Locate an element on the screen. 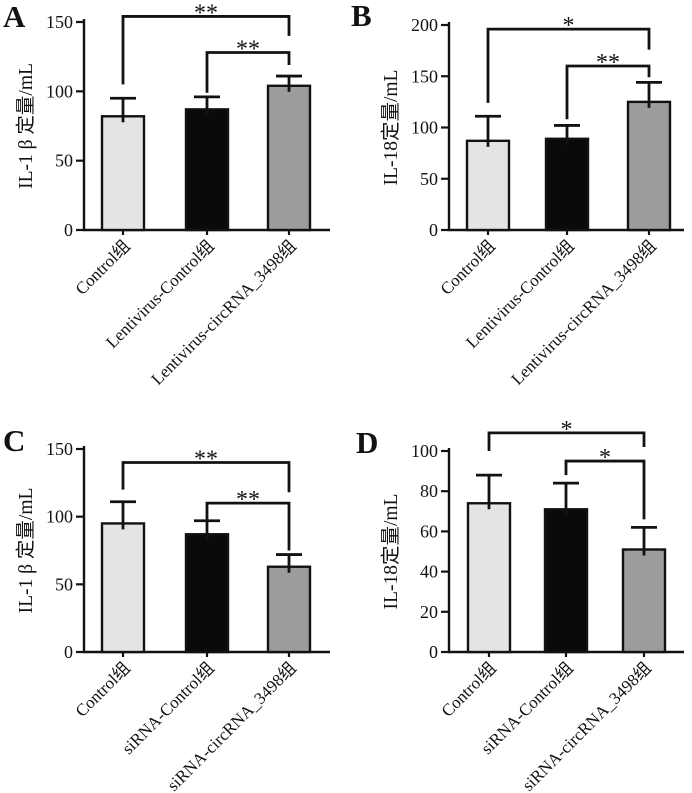  y-tick-label: 40 is located at coordinates (429, 572).